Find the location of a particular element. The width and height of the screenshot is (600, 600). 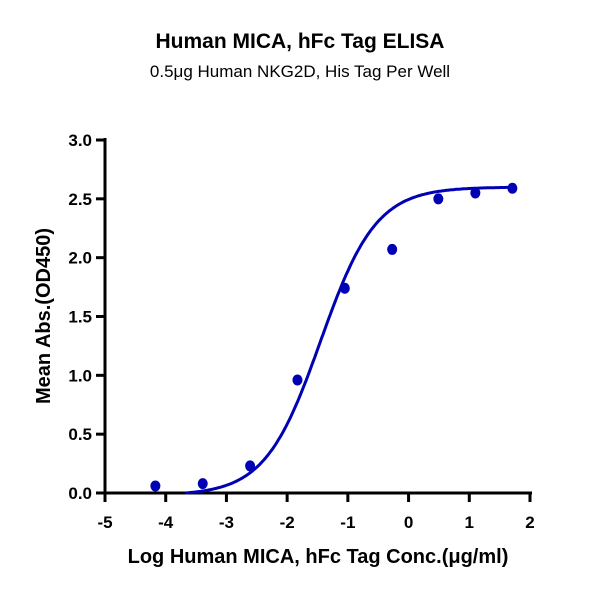

y-tick-label: 1.5 is located at coordinates (80, 317).